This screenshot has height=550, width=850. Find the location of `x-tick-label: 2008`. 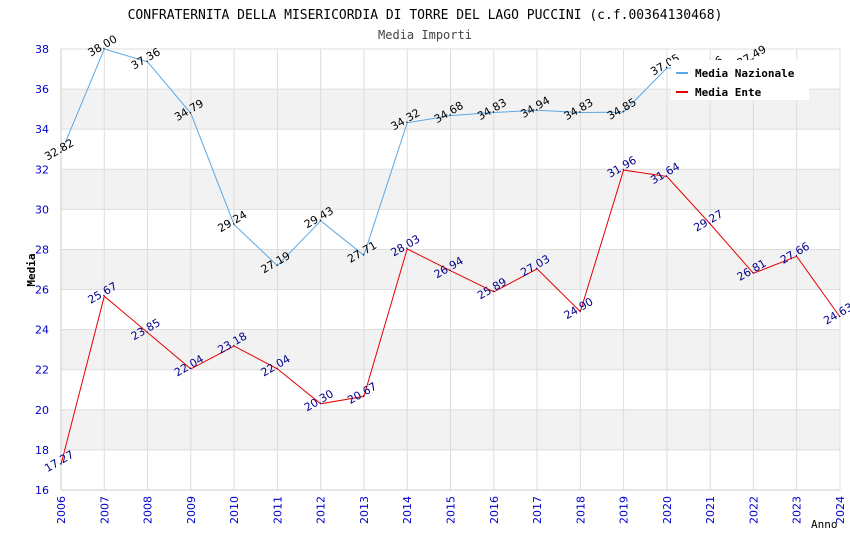

x-tick-label: 2008 is located at coordinates (148, 510).